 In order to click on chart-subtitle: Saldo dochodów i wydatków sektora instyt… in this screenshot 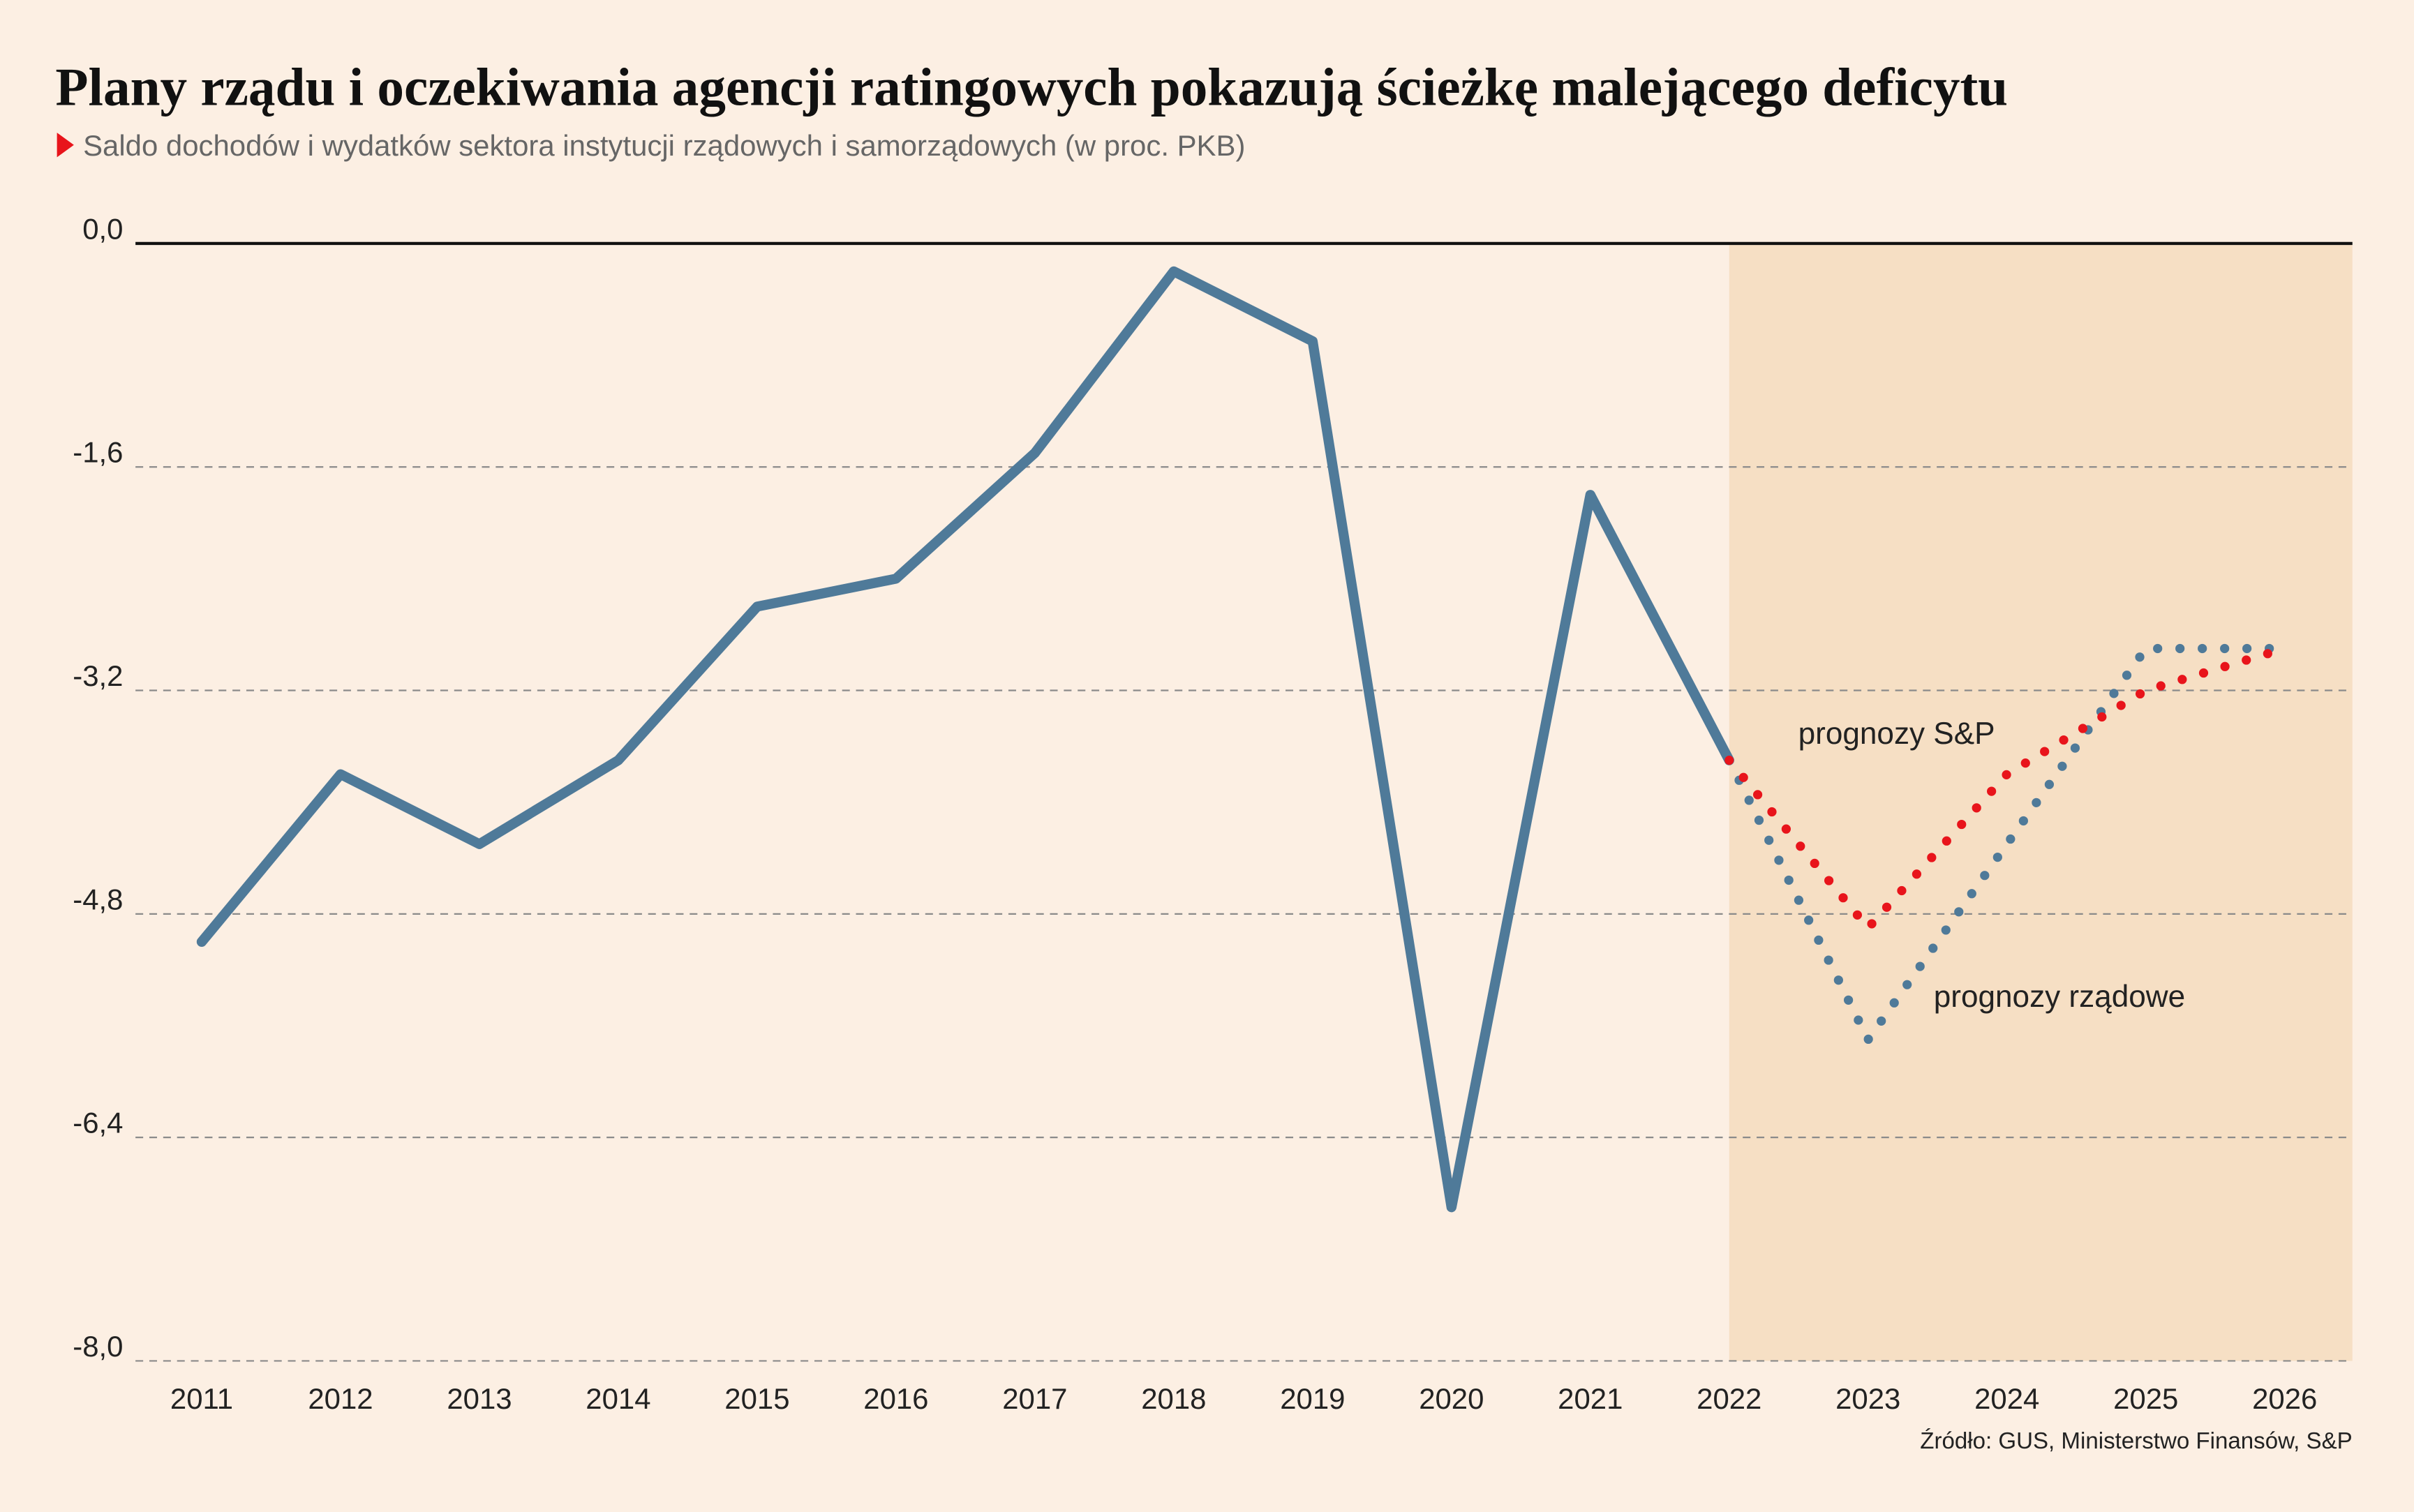, I will do `click(664, 145)`.